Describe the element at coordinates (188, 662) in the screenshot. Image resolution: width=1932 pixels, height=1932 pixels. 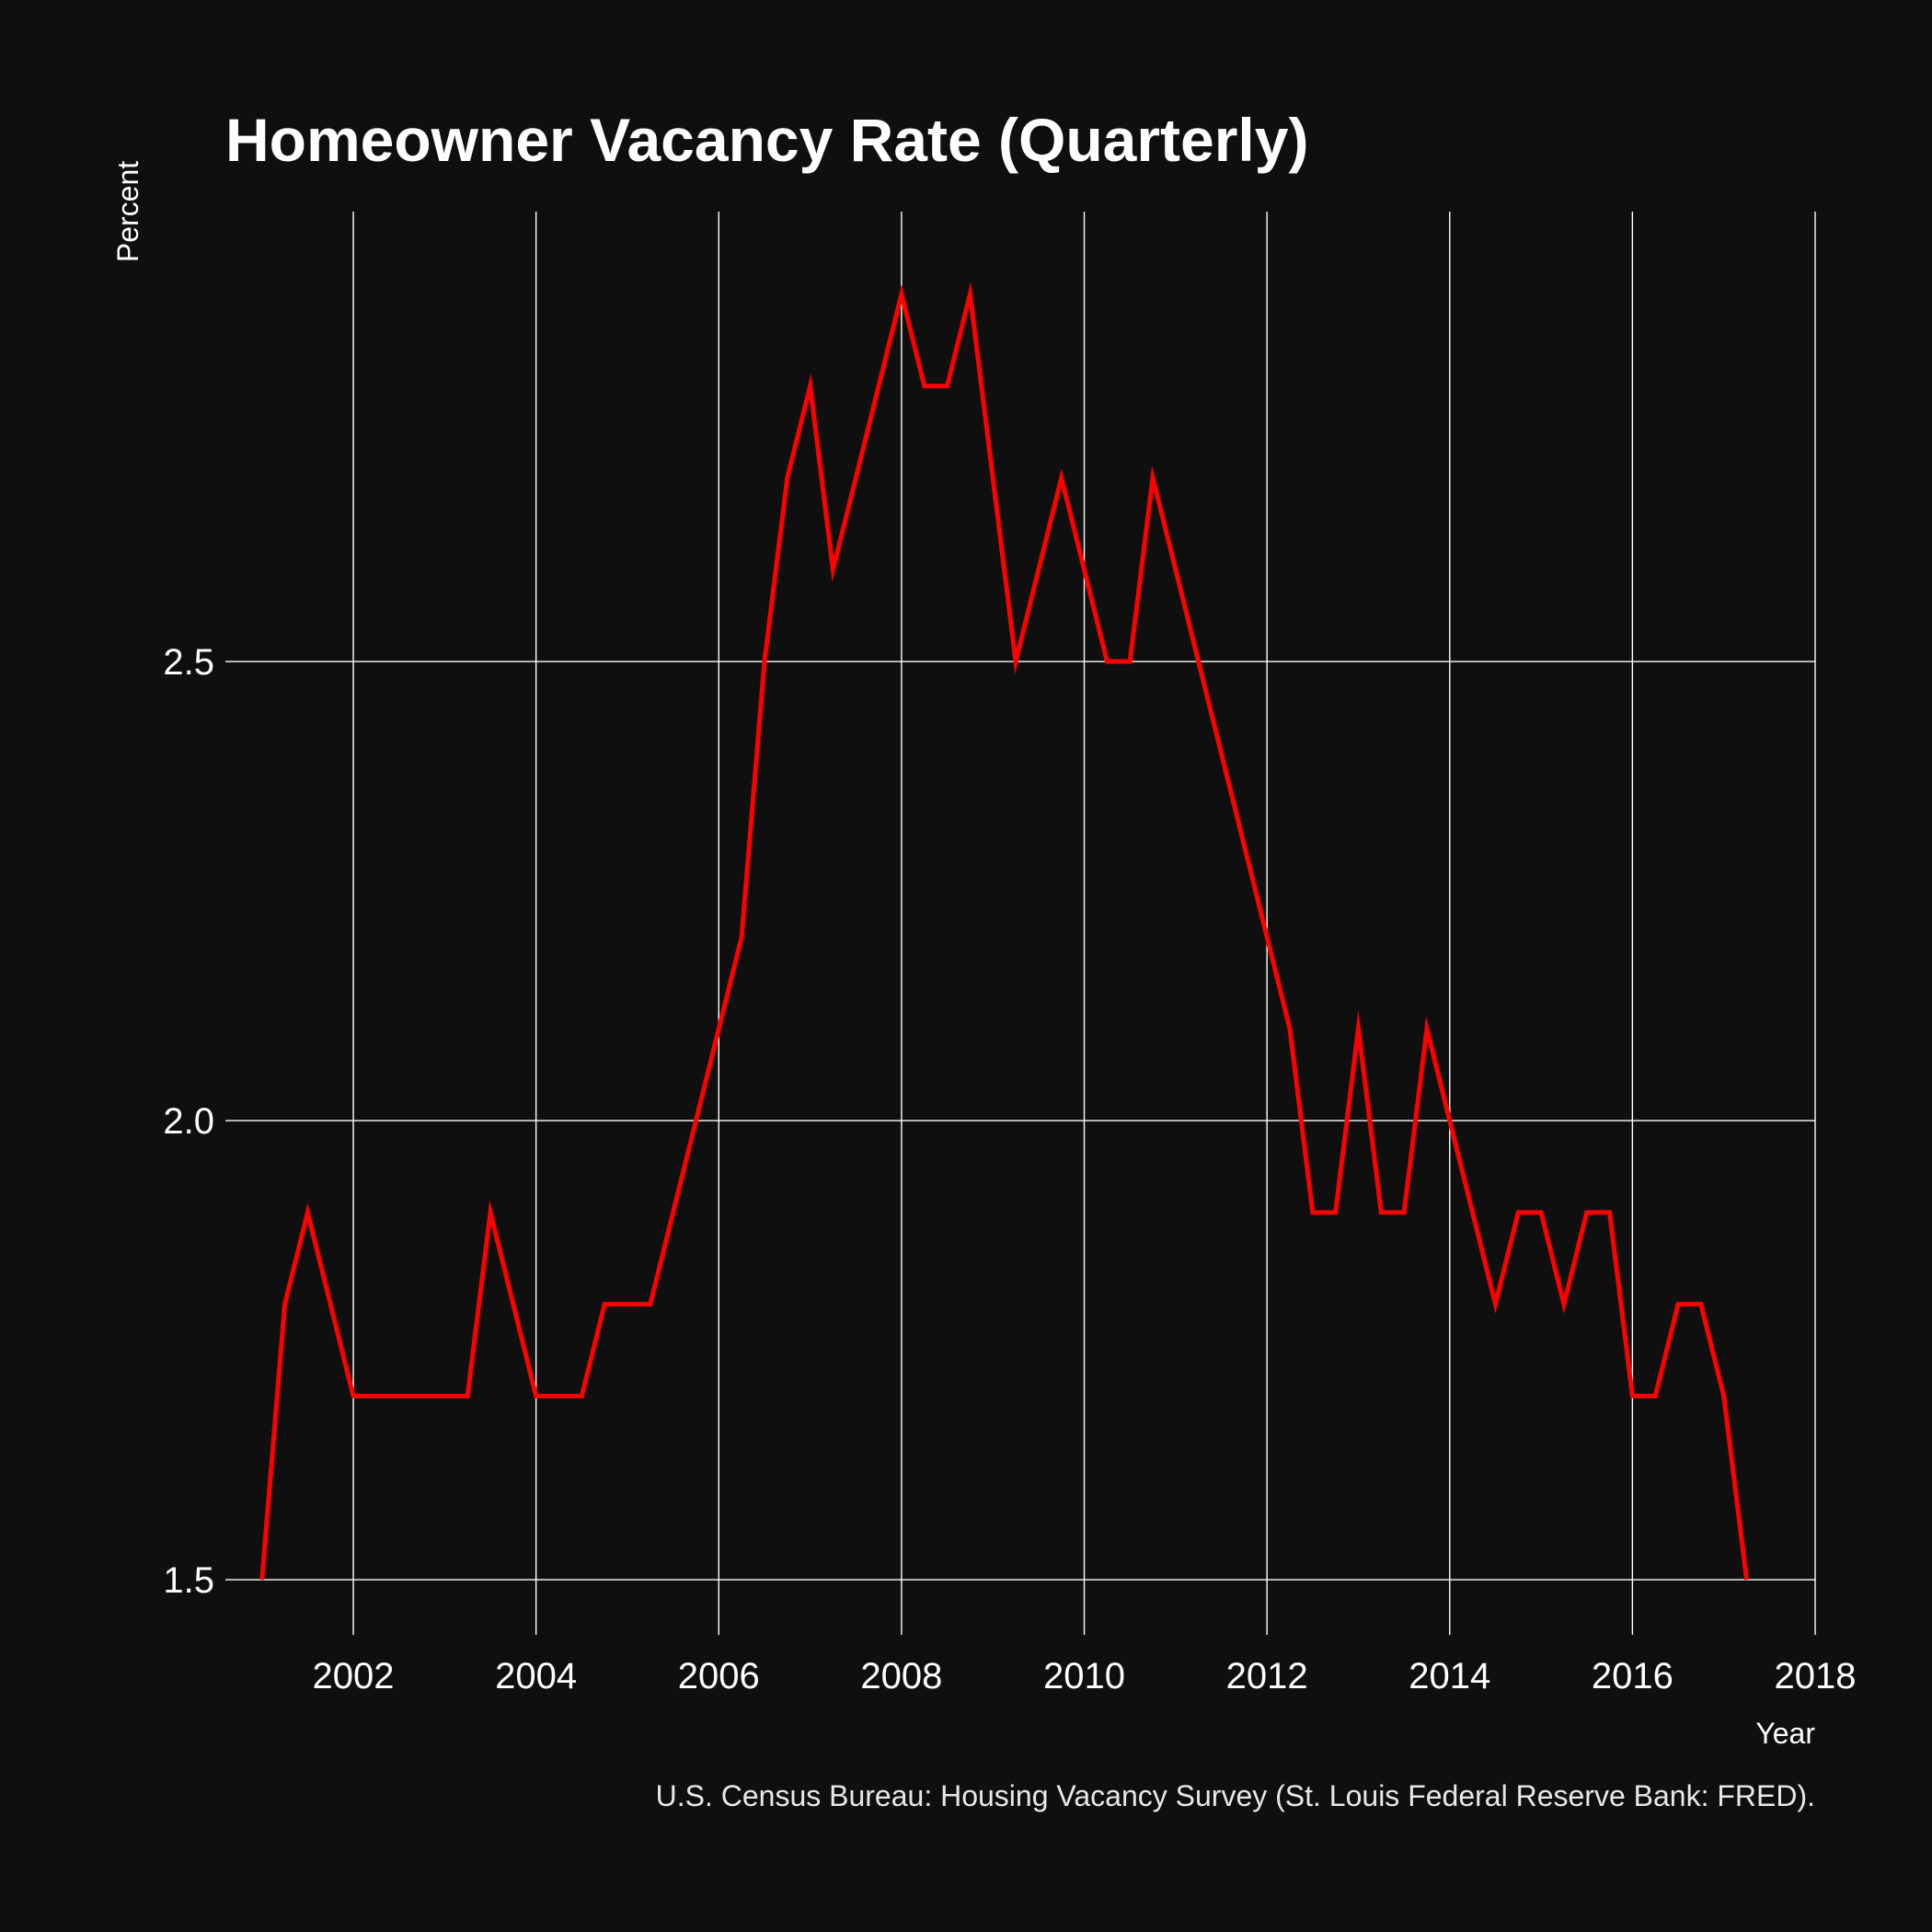
I see `y-tick-label: 2.5` at that location.